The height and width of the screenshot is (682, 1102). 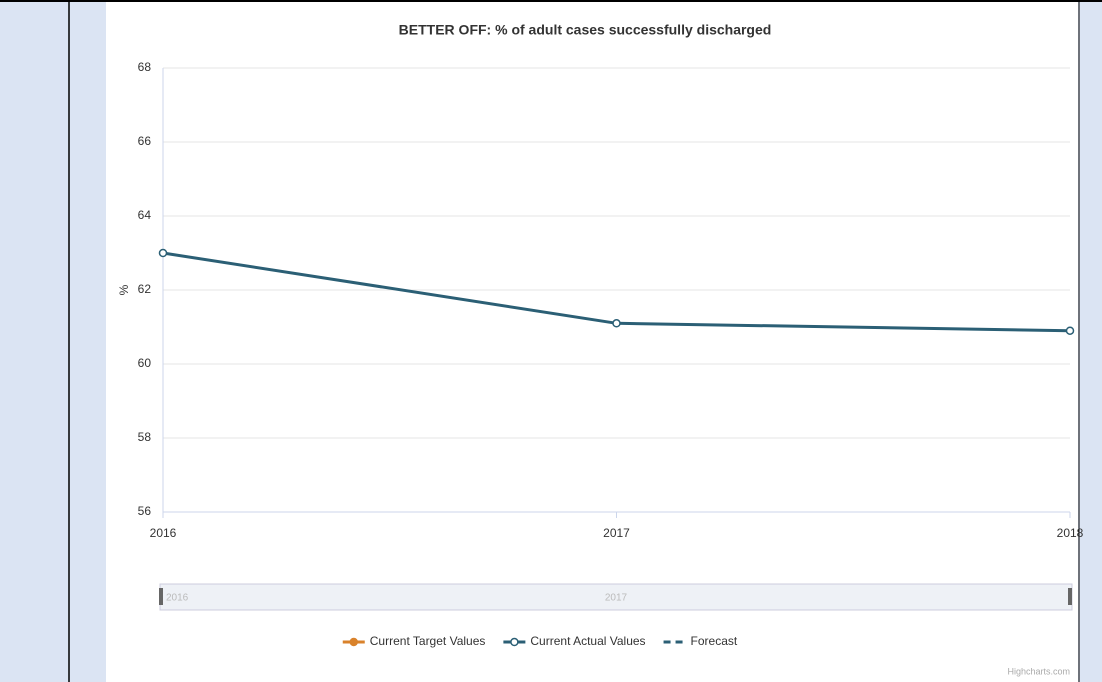 What do you see at coordinates (145, 511) in the screenshot?
I see `y-tick-label: 56` at bounding box center [145, 511].